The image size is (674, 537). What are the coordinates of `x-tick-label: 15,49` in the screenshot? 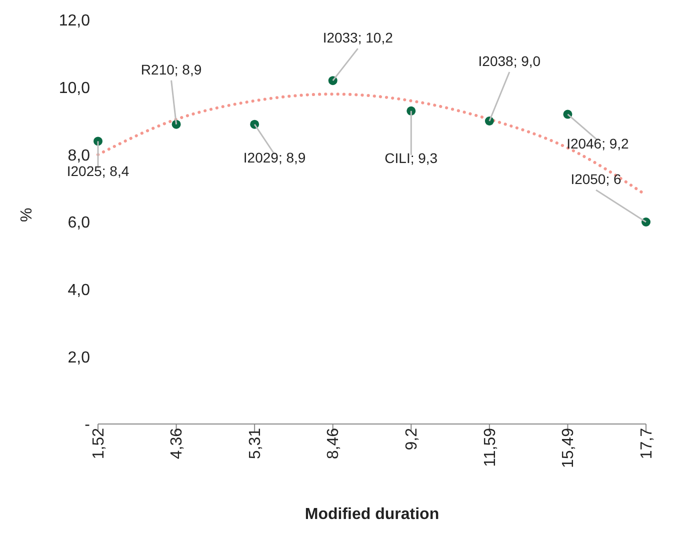 It's located at (569, 448).